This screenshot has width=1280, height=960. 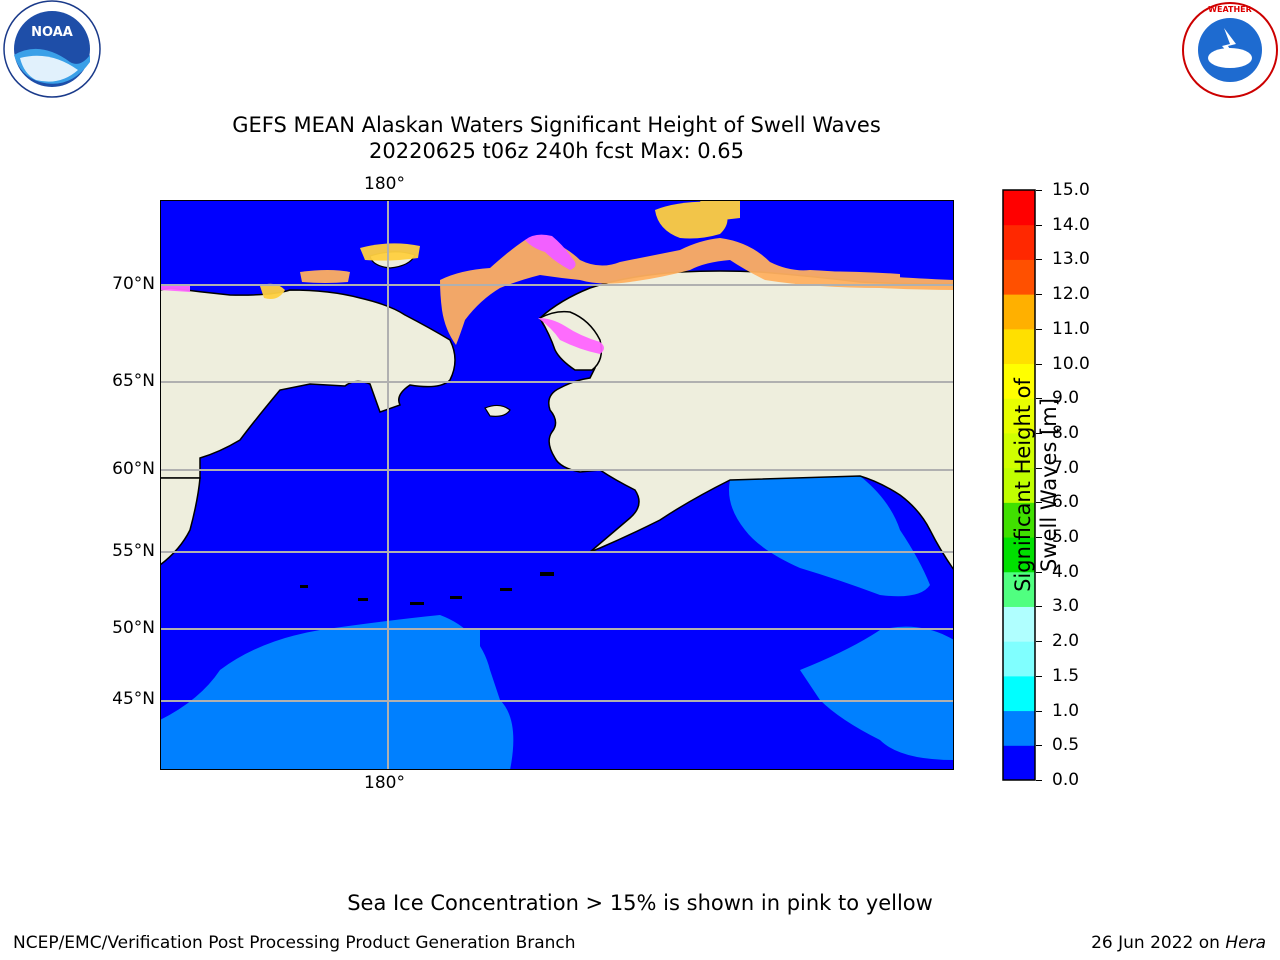 What do you see at coordinates (1066, 606) in the screenshot?
I see `colorbar-tick-label: 3.0` at bounding box center [1066, 606].